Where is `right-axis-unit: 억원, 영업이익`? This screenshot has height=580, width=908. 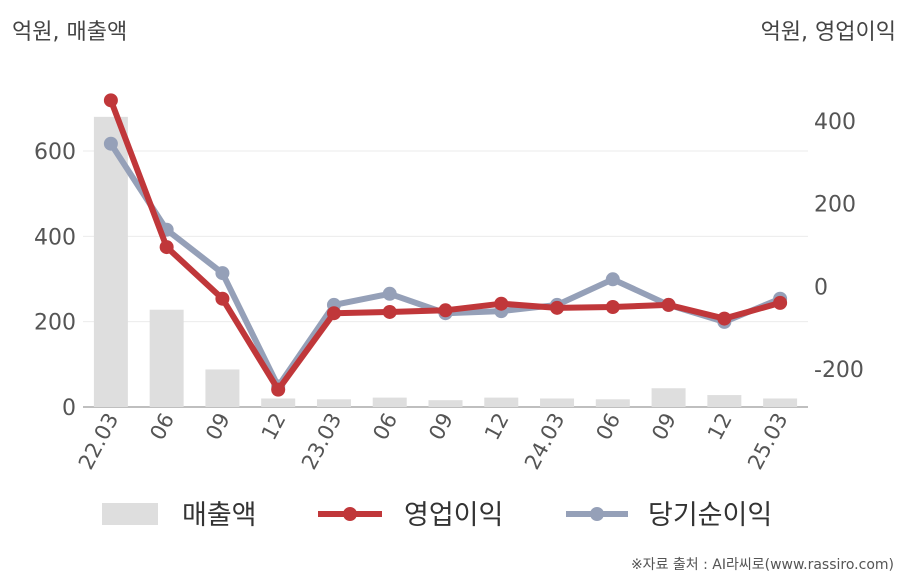 right-axis-unit: 억원, 영업이익 is located at coordinates (828, 32).